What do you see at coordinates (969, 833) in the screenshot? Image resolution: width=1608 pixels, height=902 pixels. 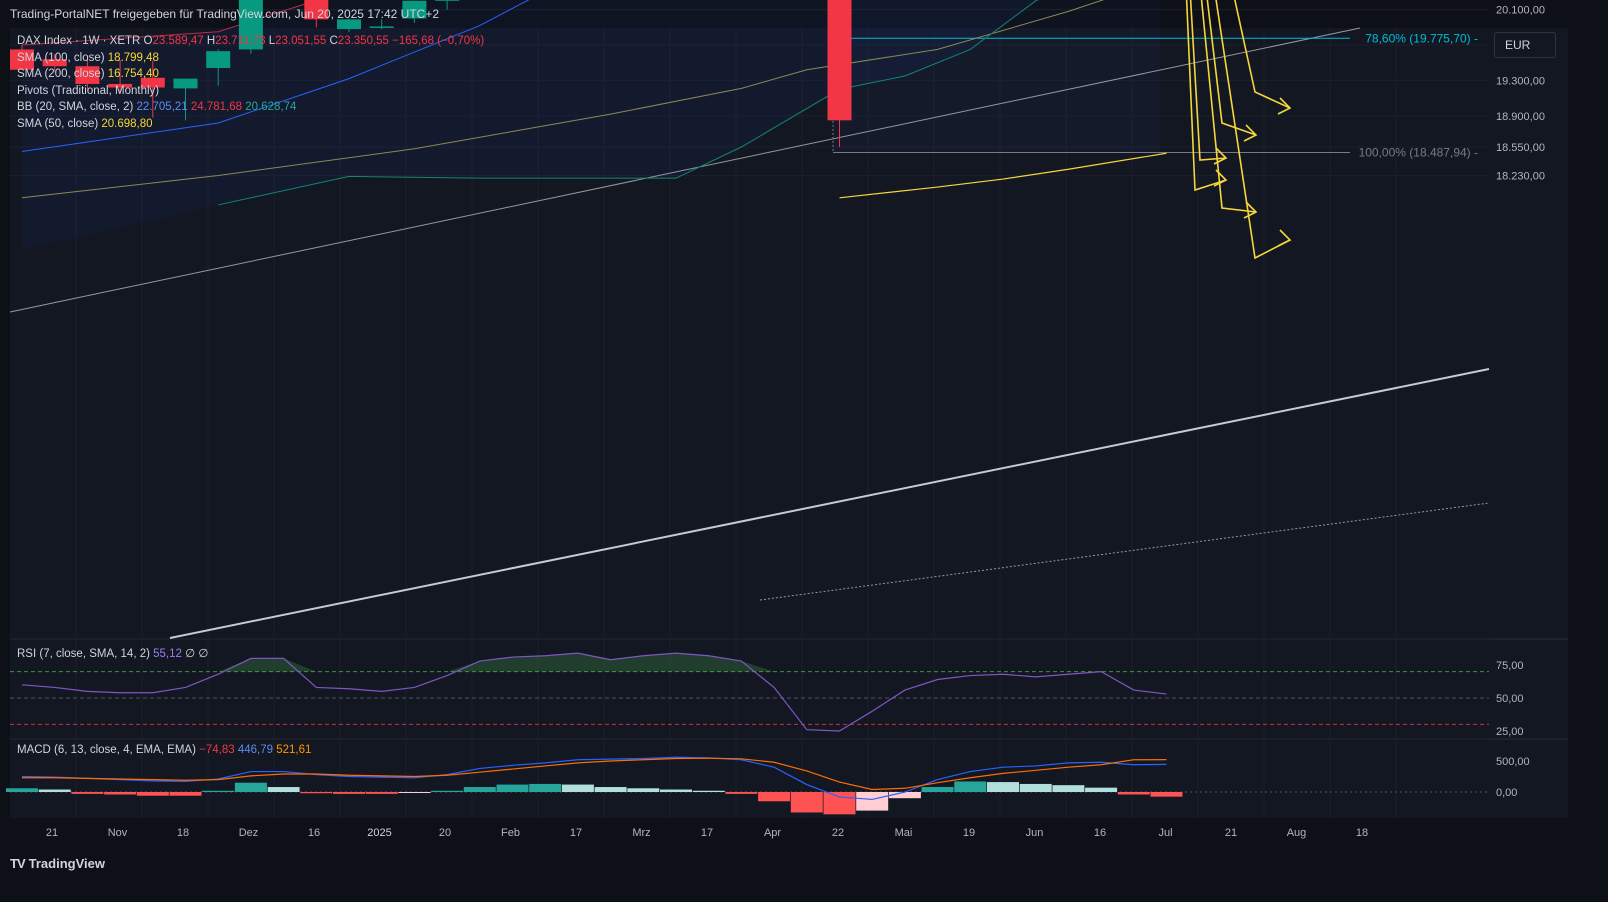 I see `time-label: 19` at bounding box center [969, 833].